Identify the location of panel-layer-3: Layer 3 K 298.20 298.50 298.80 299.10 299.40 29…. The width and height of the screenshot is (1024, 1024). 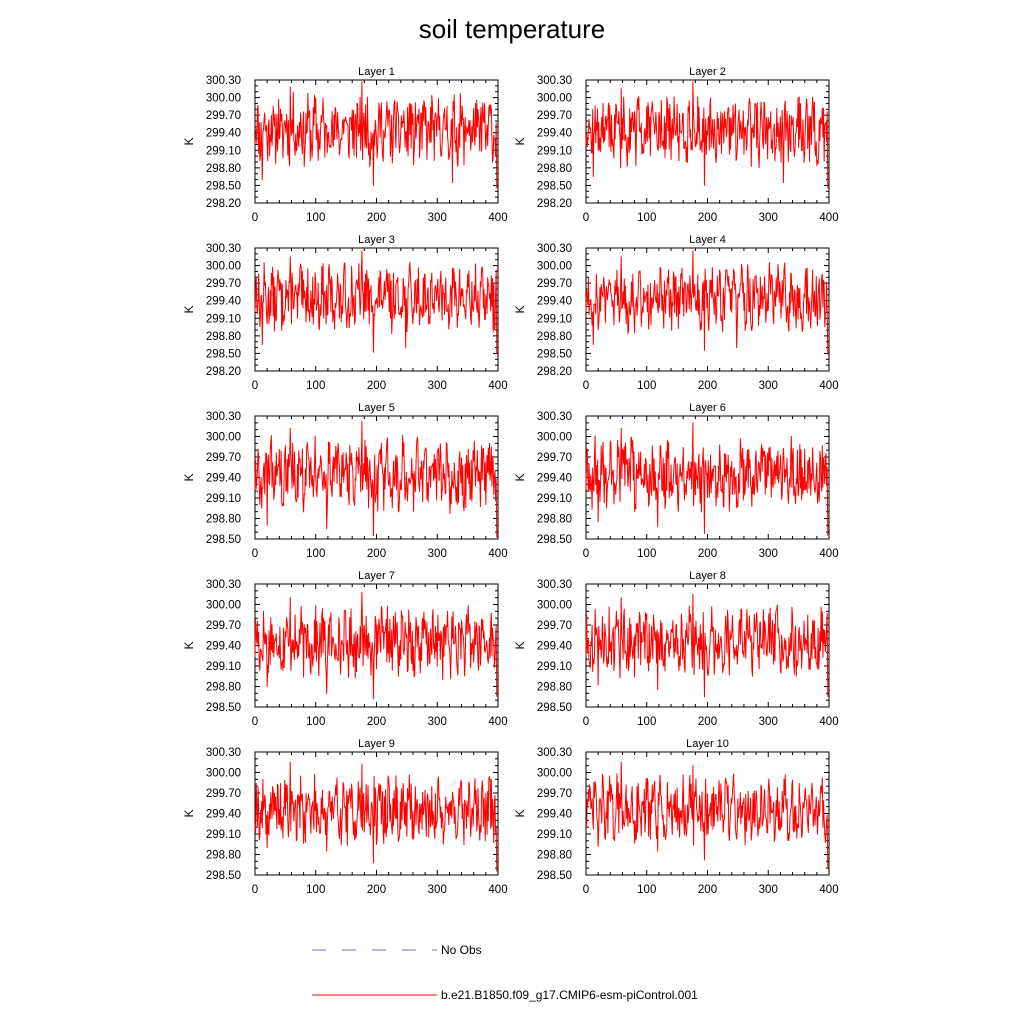
(345, 313).